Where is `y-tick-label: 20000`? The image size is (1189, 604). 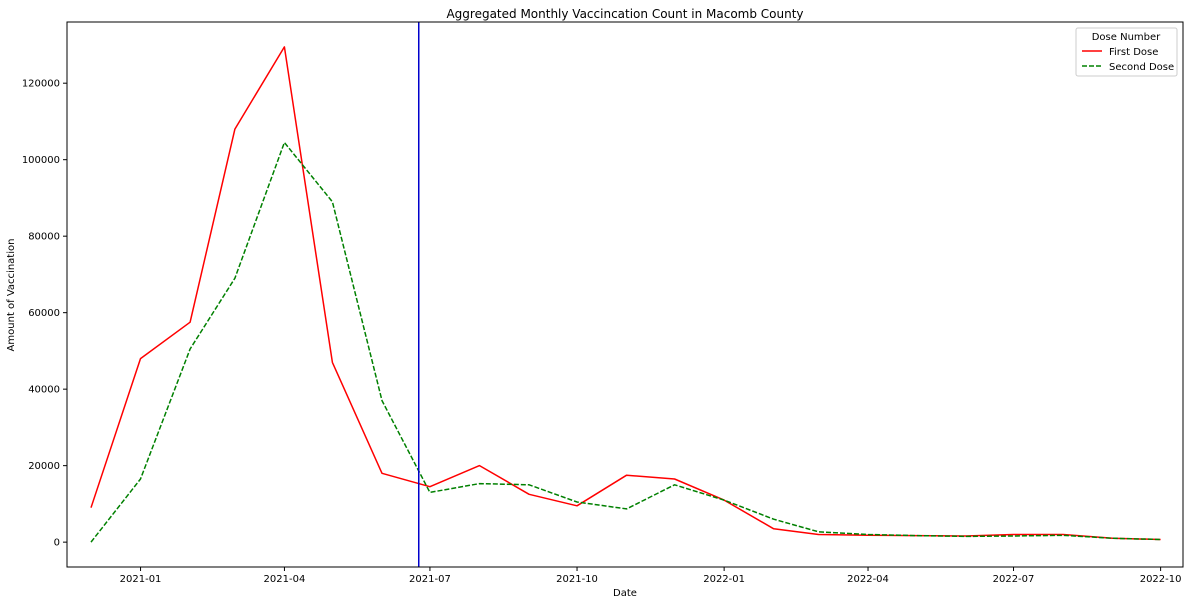
y-tick-label: 20000 is located at coordinates (44, 466).